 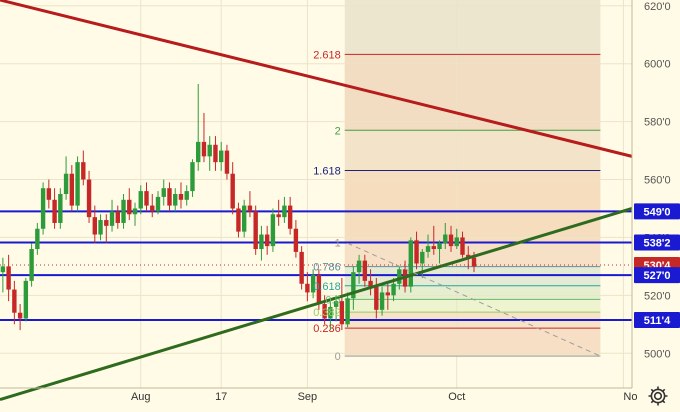 I want to click on y-tick-label: 580'0, so click(x=657, y=123).